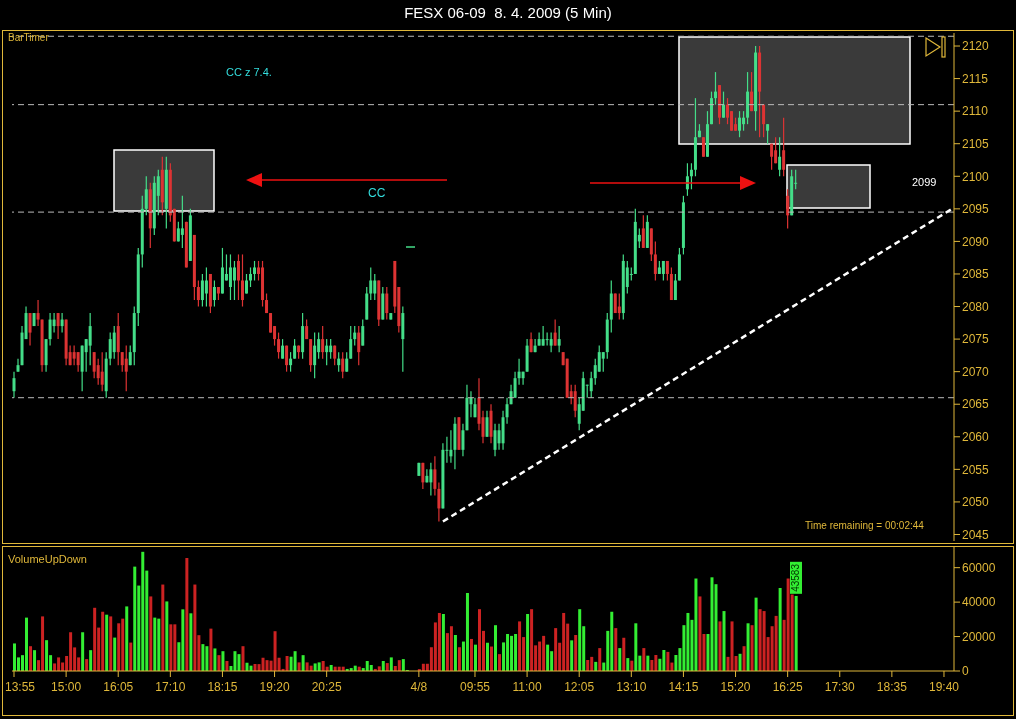  I want to click on x-tick-label: 15:00, so click(66, 687).